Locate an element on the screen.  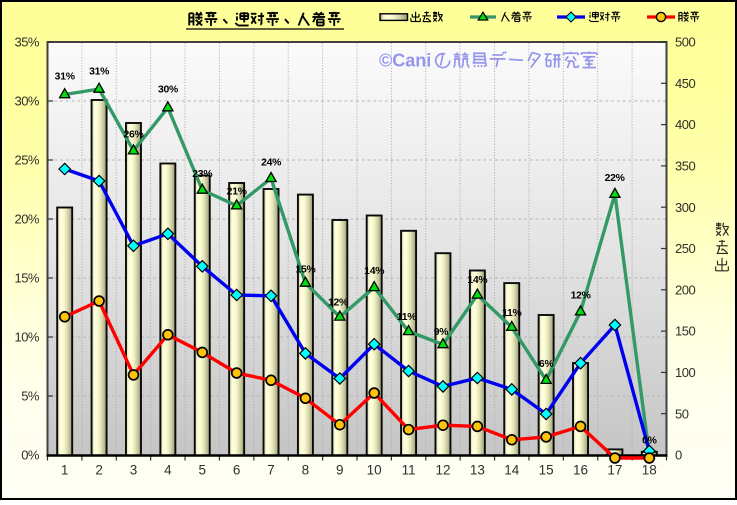
svg-text: 5% is located at coordinates (30, 396).